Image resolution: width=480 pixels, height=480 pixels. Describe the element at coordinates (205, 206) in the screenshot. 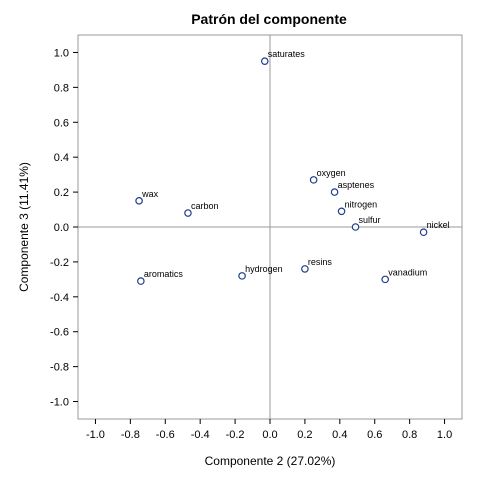

I see `point-label-carbon: carbon` at that location.